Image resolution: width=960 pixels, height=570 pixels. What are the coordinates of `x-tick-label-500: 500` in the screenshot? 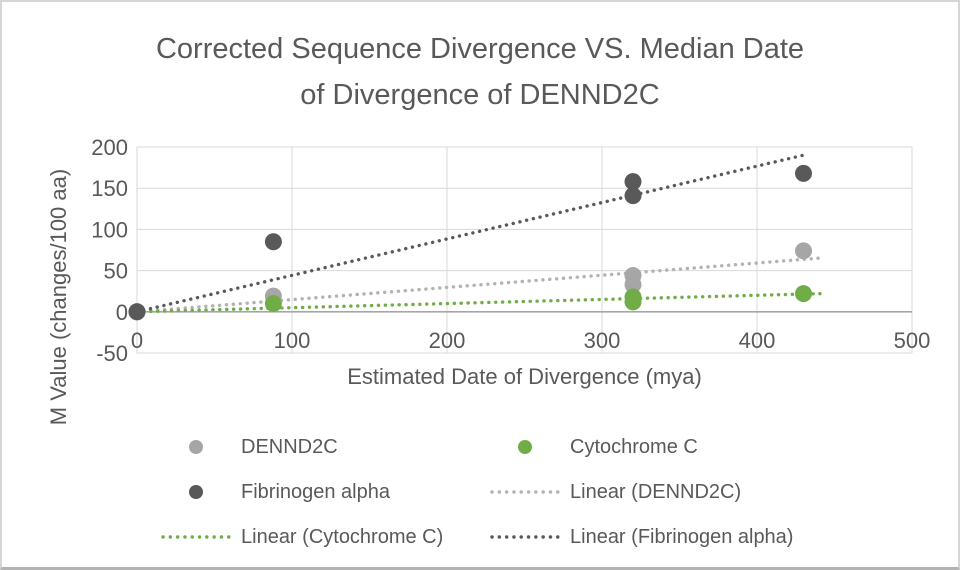 It's located at (912, 340).